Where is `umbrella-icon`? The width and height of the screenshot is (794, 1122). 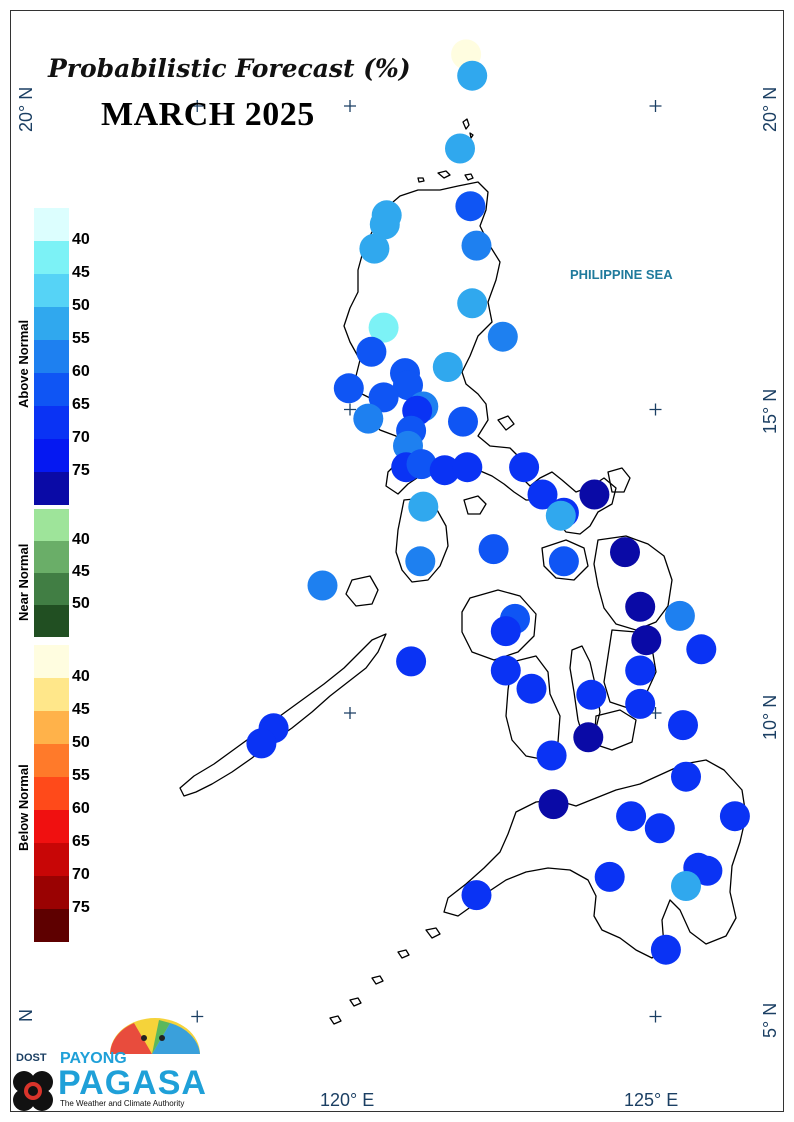 umbrella-icon is located at coordinates (155, 1036).